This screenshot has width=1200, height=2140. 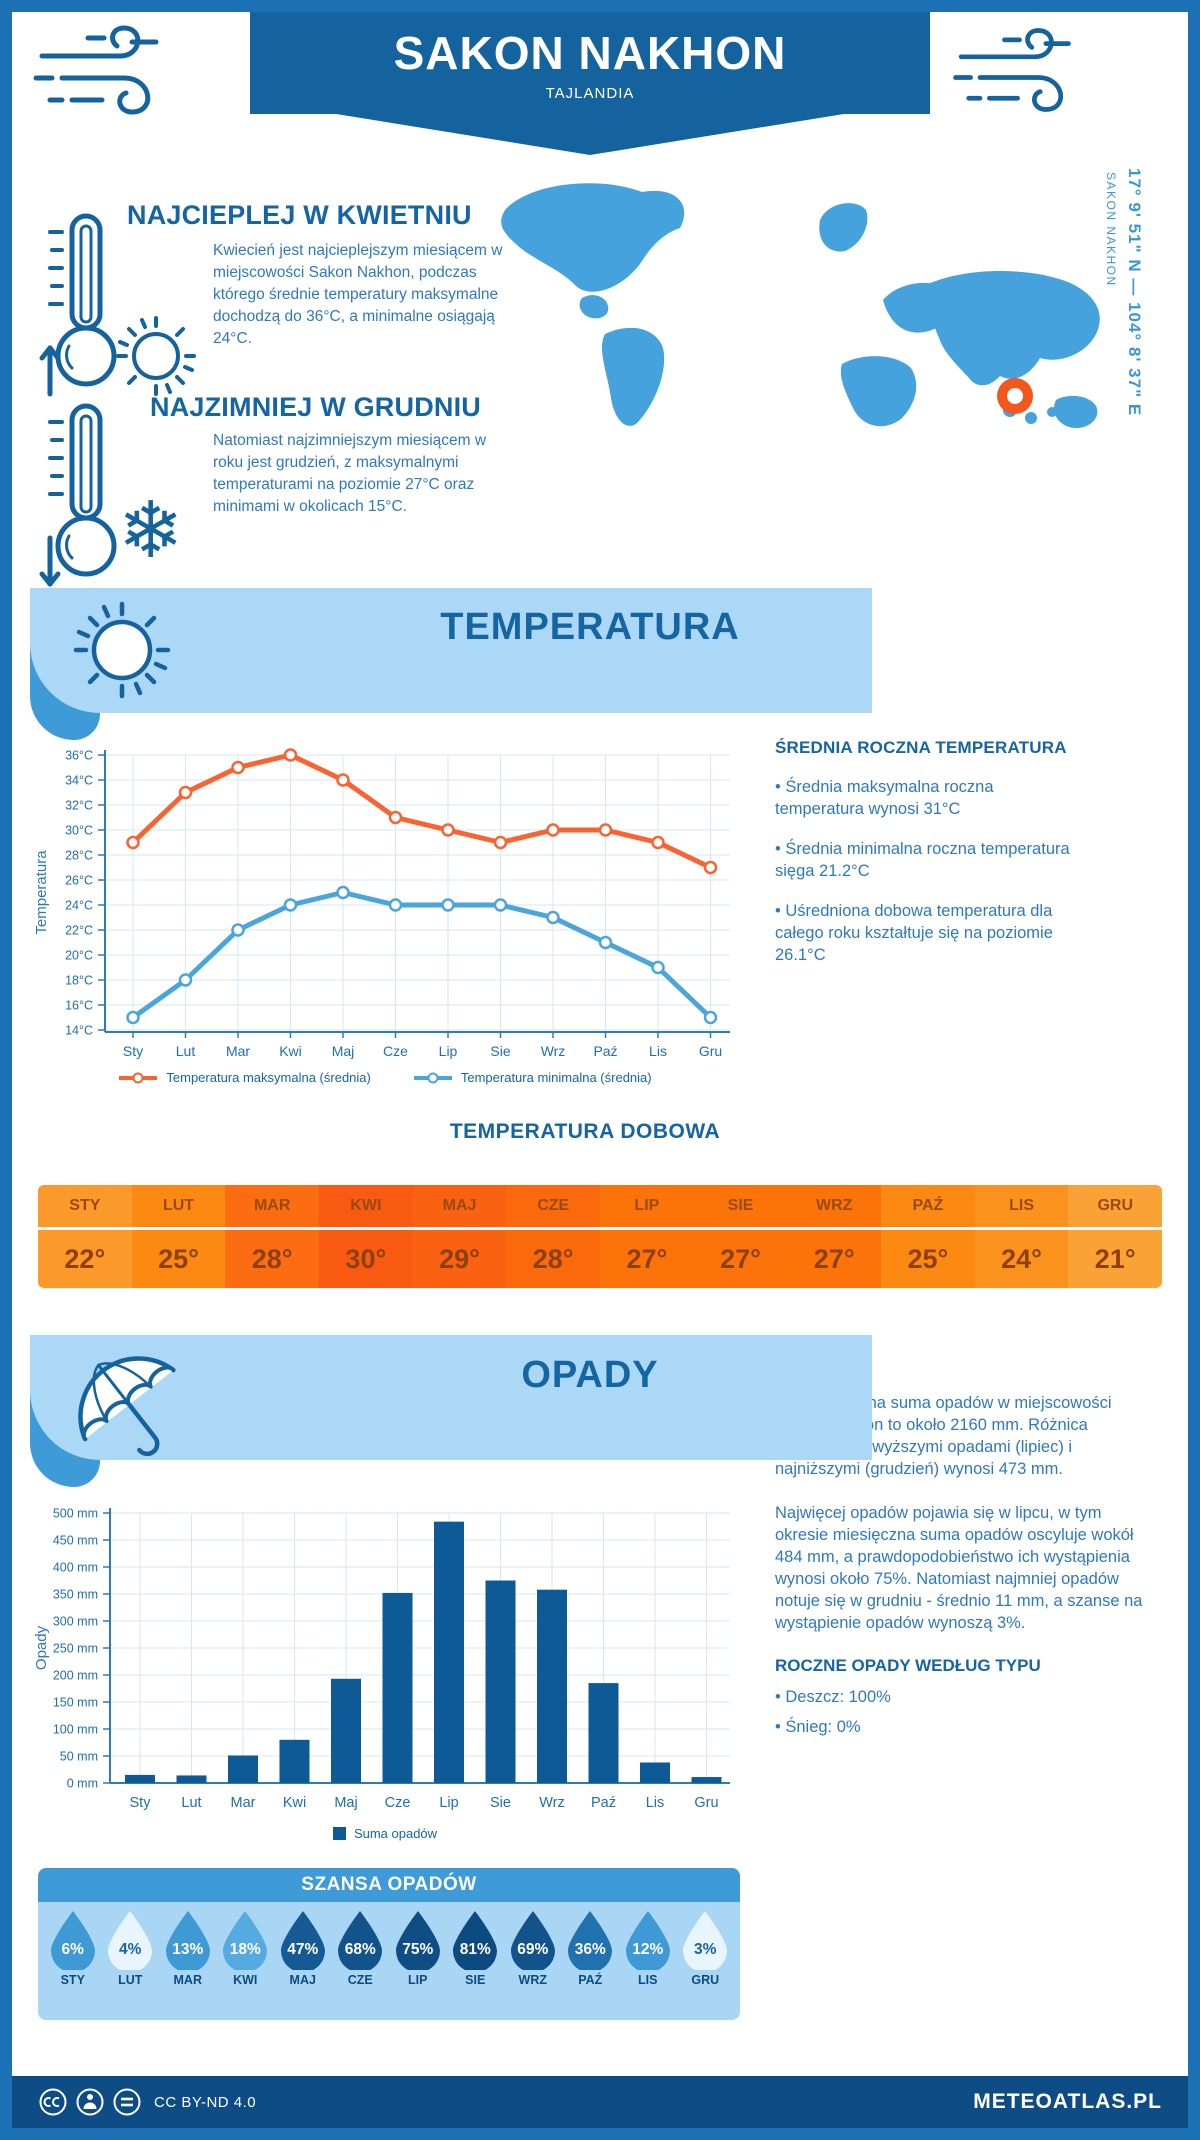 What do you see at coordinates (205, 2102) in the screenshot?
I see `license-text: CC BY-ND 4.0` at bounding box center [205, 2102].